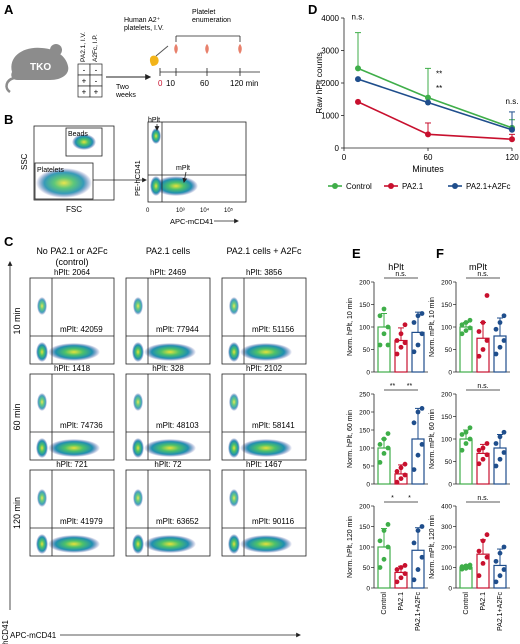 The image size is (520, 644). Describe the element at coordinates (428, 169) in the screenshot. I see `x-axis-label: Minutes` at that location.